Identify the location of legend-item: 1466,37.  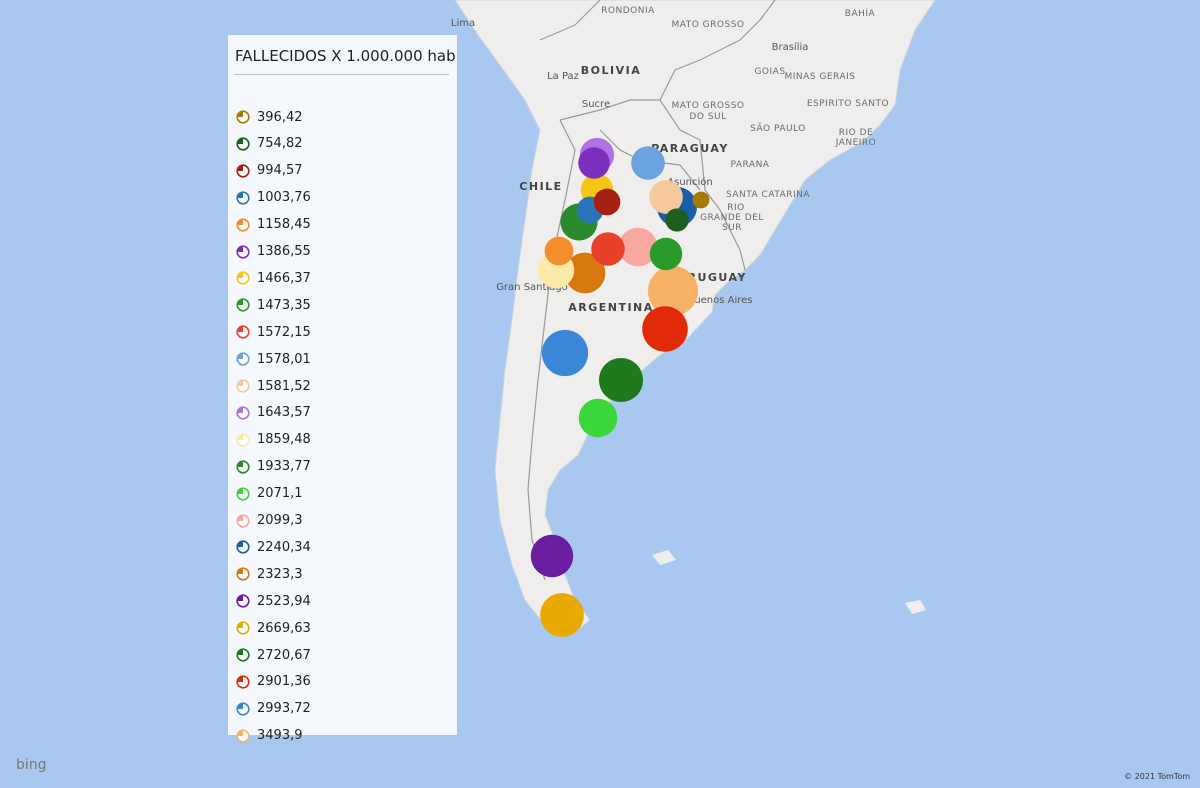
(273, 278).